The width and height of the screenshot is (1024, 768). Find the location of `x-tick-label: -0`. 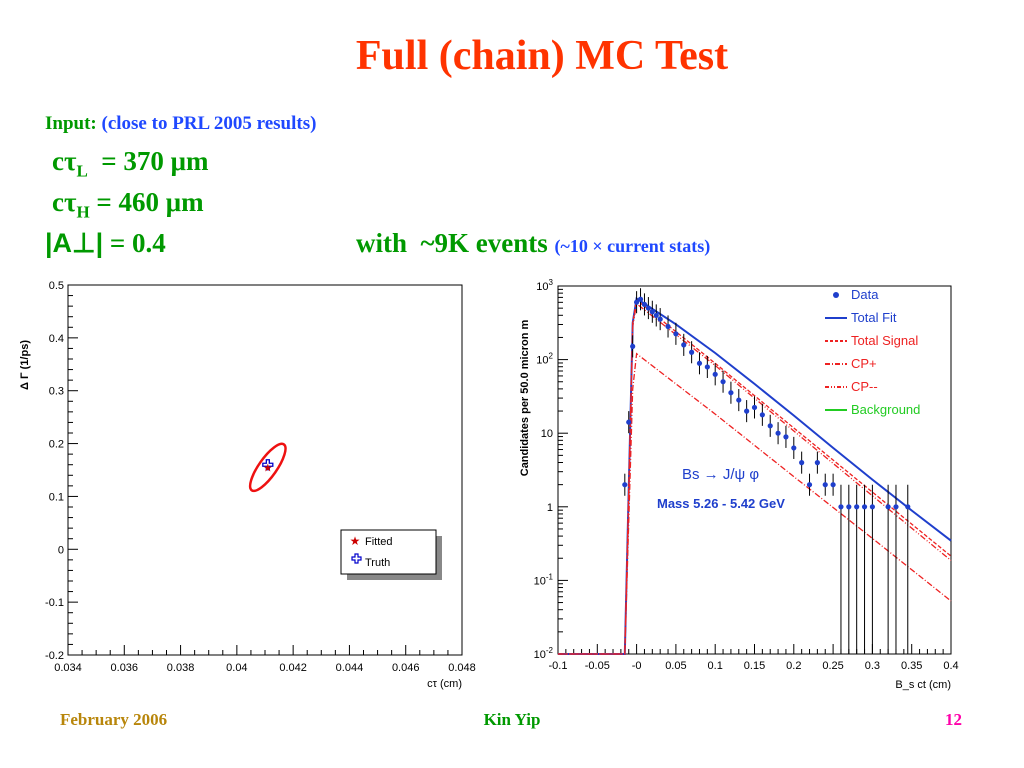

x-tick-label: -0 is located at coordinates (637, 666).